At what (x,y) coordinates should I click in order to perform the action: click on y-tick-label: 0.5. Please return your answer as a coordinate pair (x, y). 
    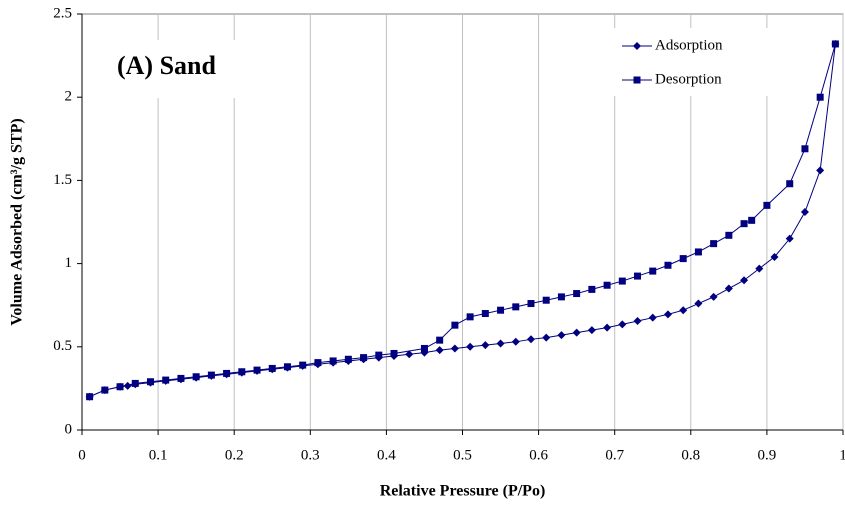
    Looking at the image, I should click on (62, 346).